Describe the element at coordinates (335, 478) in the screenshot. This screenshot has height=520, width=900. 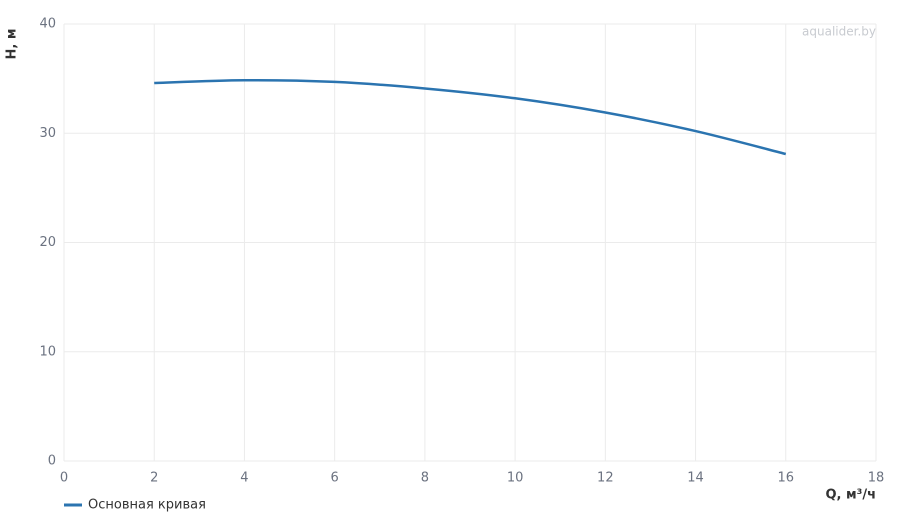
I see `x-tick-label: 6` at that location.